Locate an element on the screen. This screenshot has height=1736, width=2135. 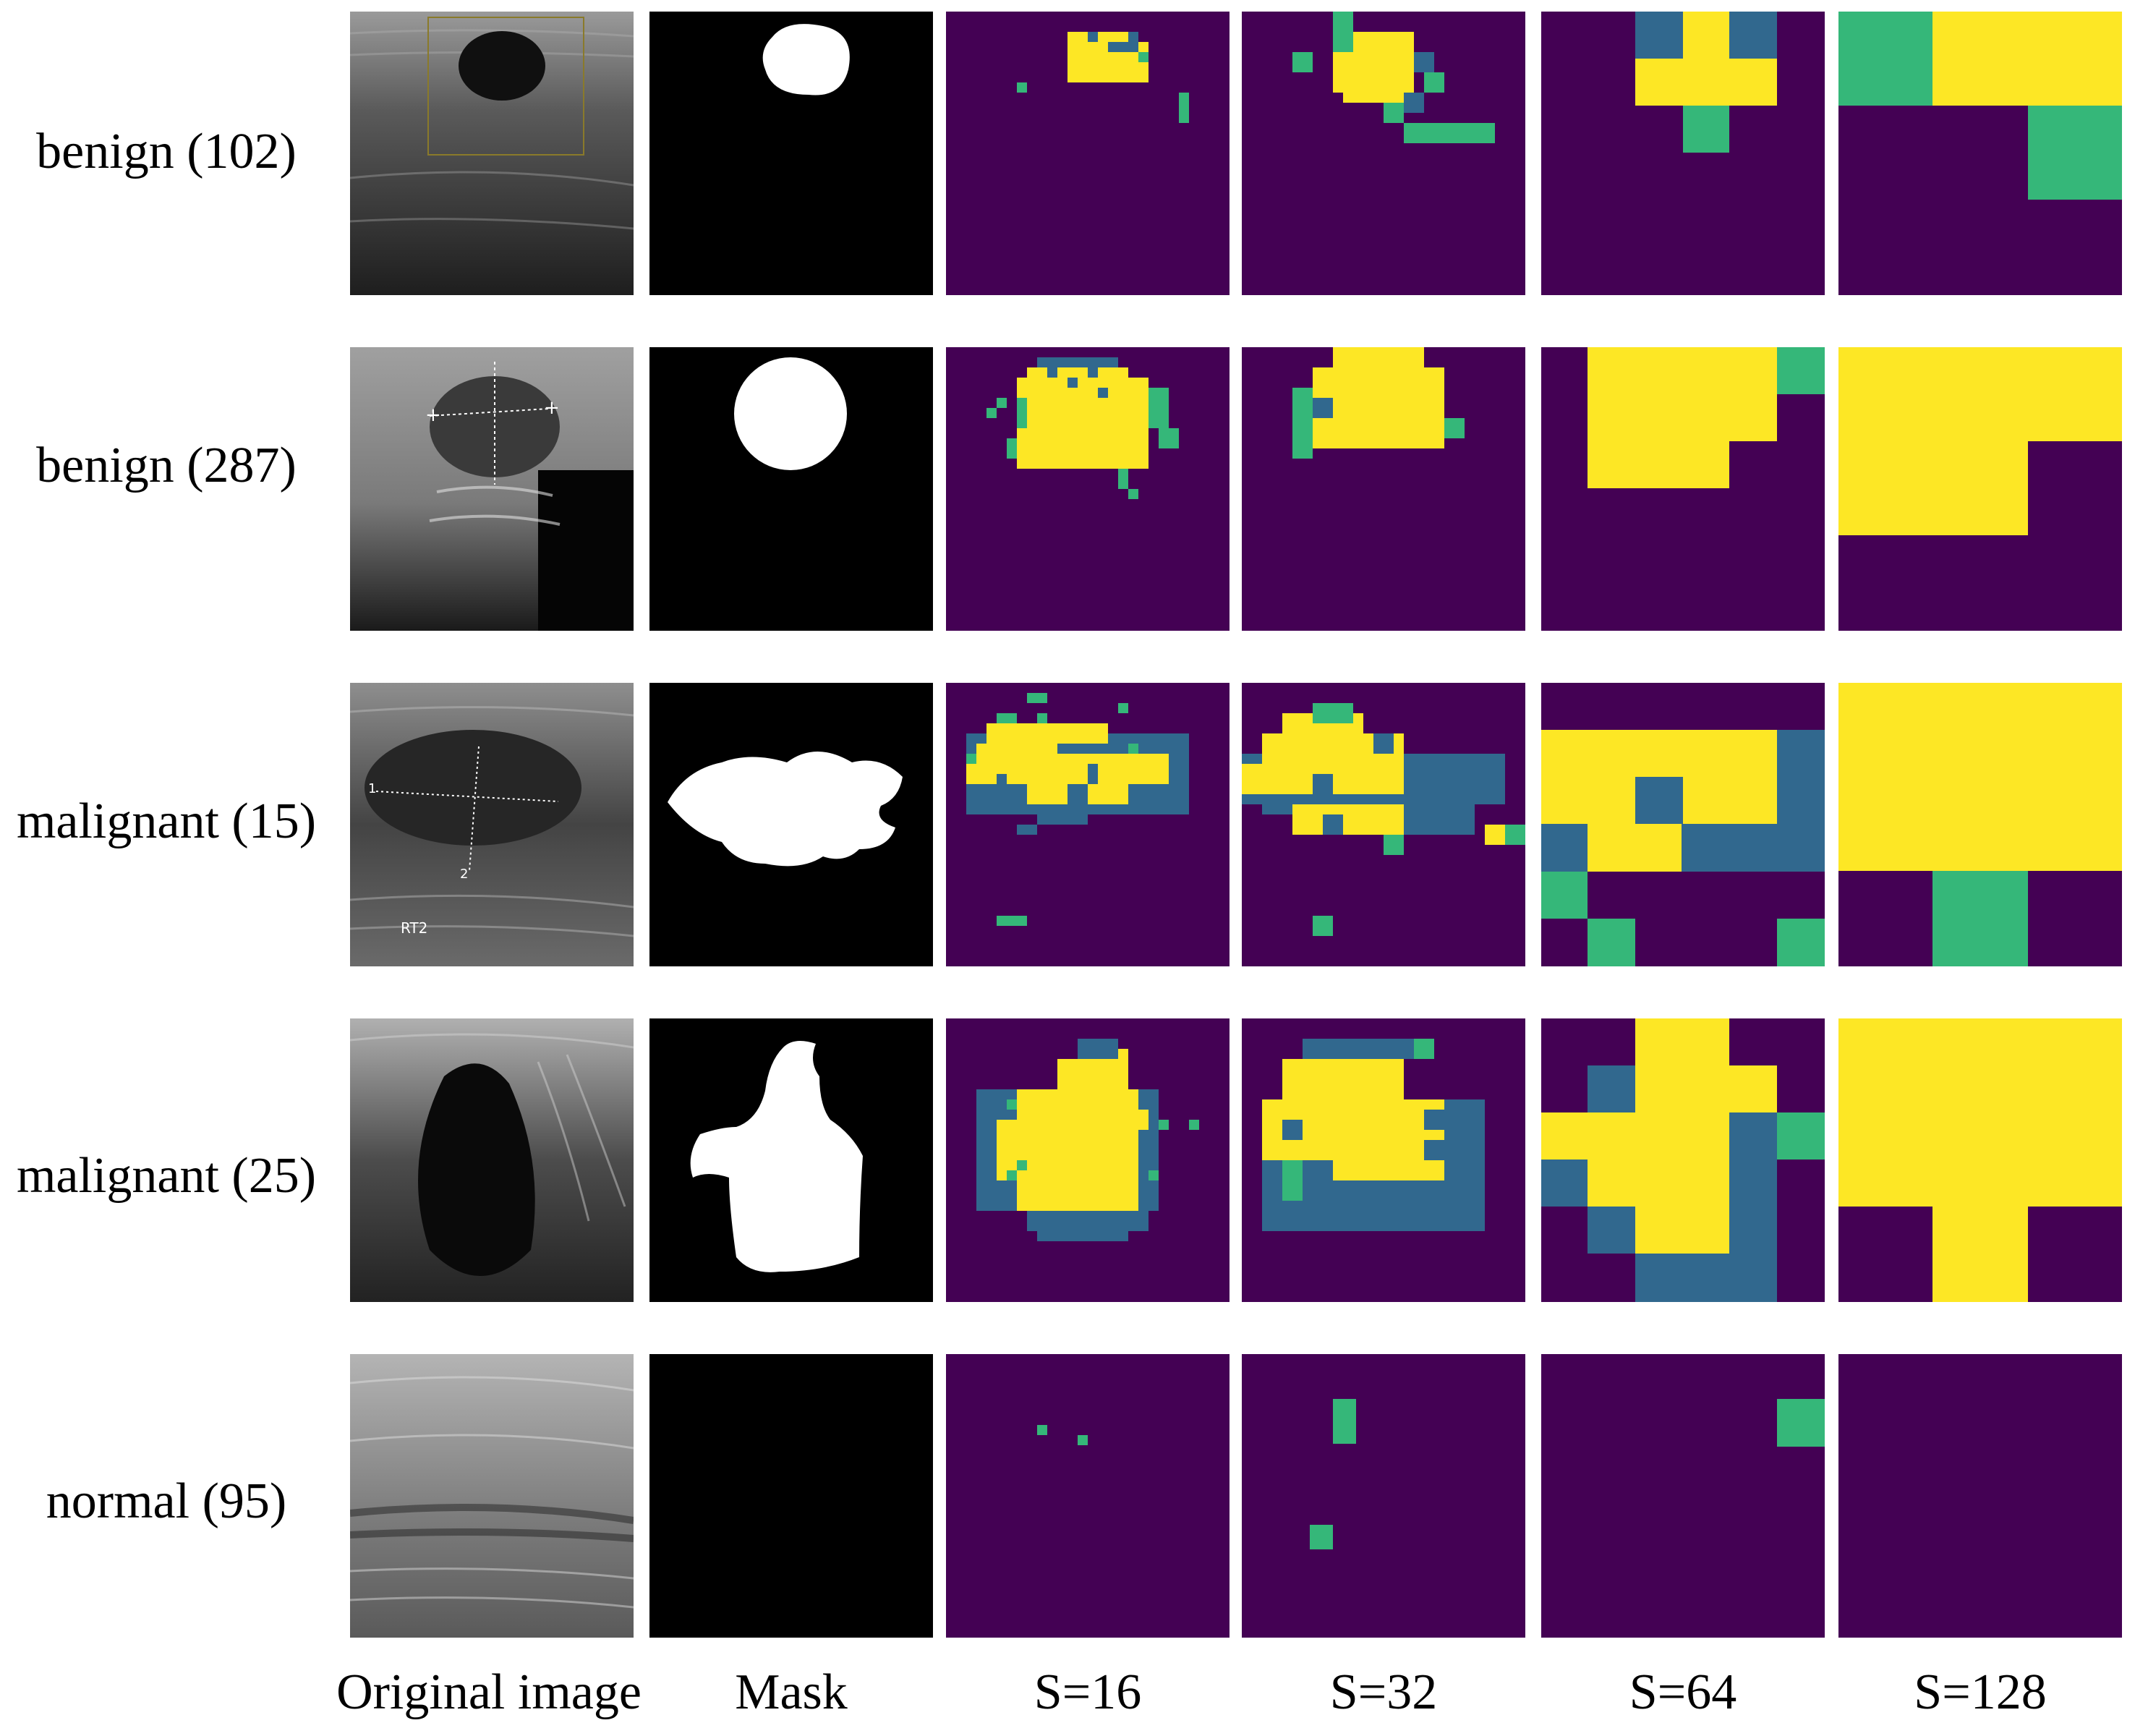
row-label-benign-287: benign (287) is located at coordinates (166, 465).